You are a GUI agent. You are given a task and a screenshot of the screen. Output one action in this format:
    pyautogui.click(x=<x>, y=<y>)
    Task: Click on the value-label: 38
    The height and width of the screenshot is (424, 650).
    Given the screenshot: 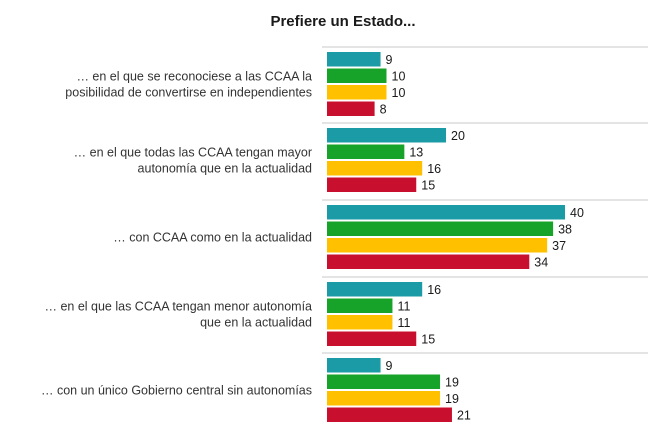 What is the action you would take?
    pyautogui.click(x=565, y=229)
    